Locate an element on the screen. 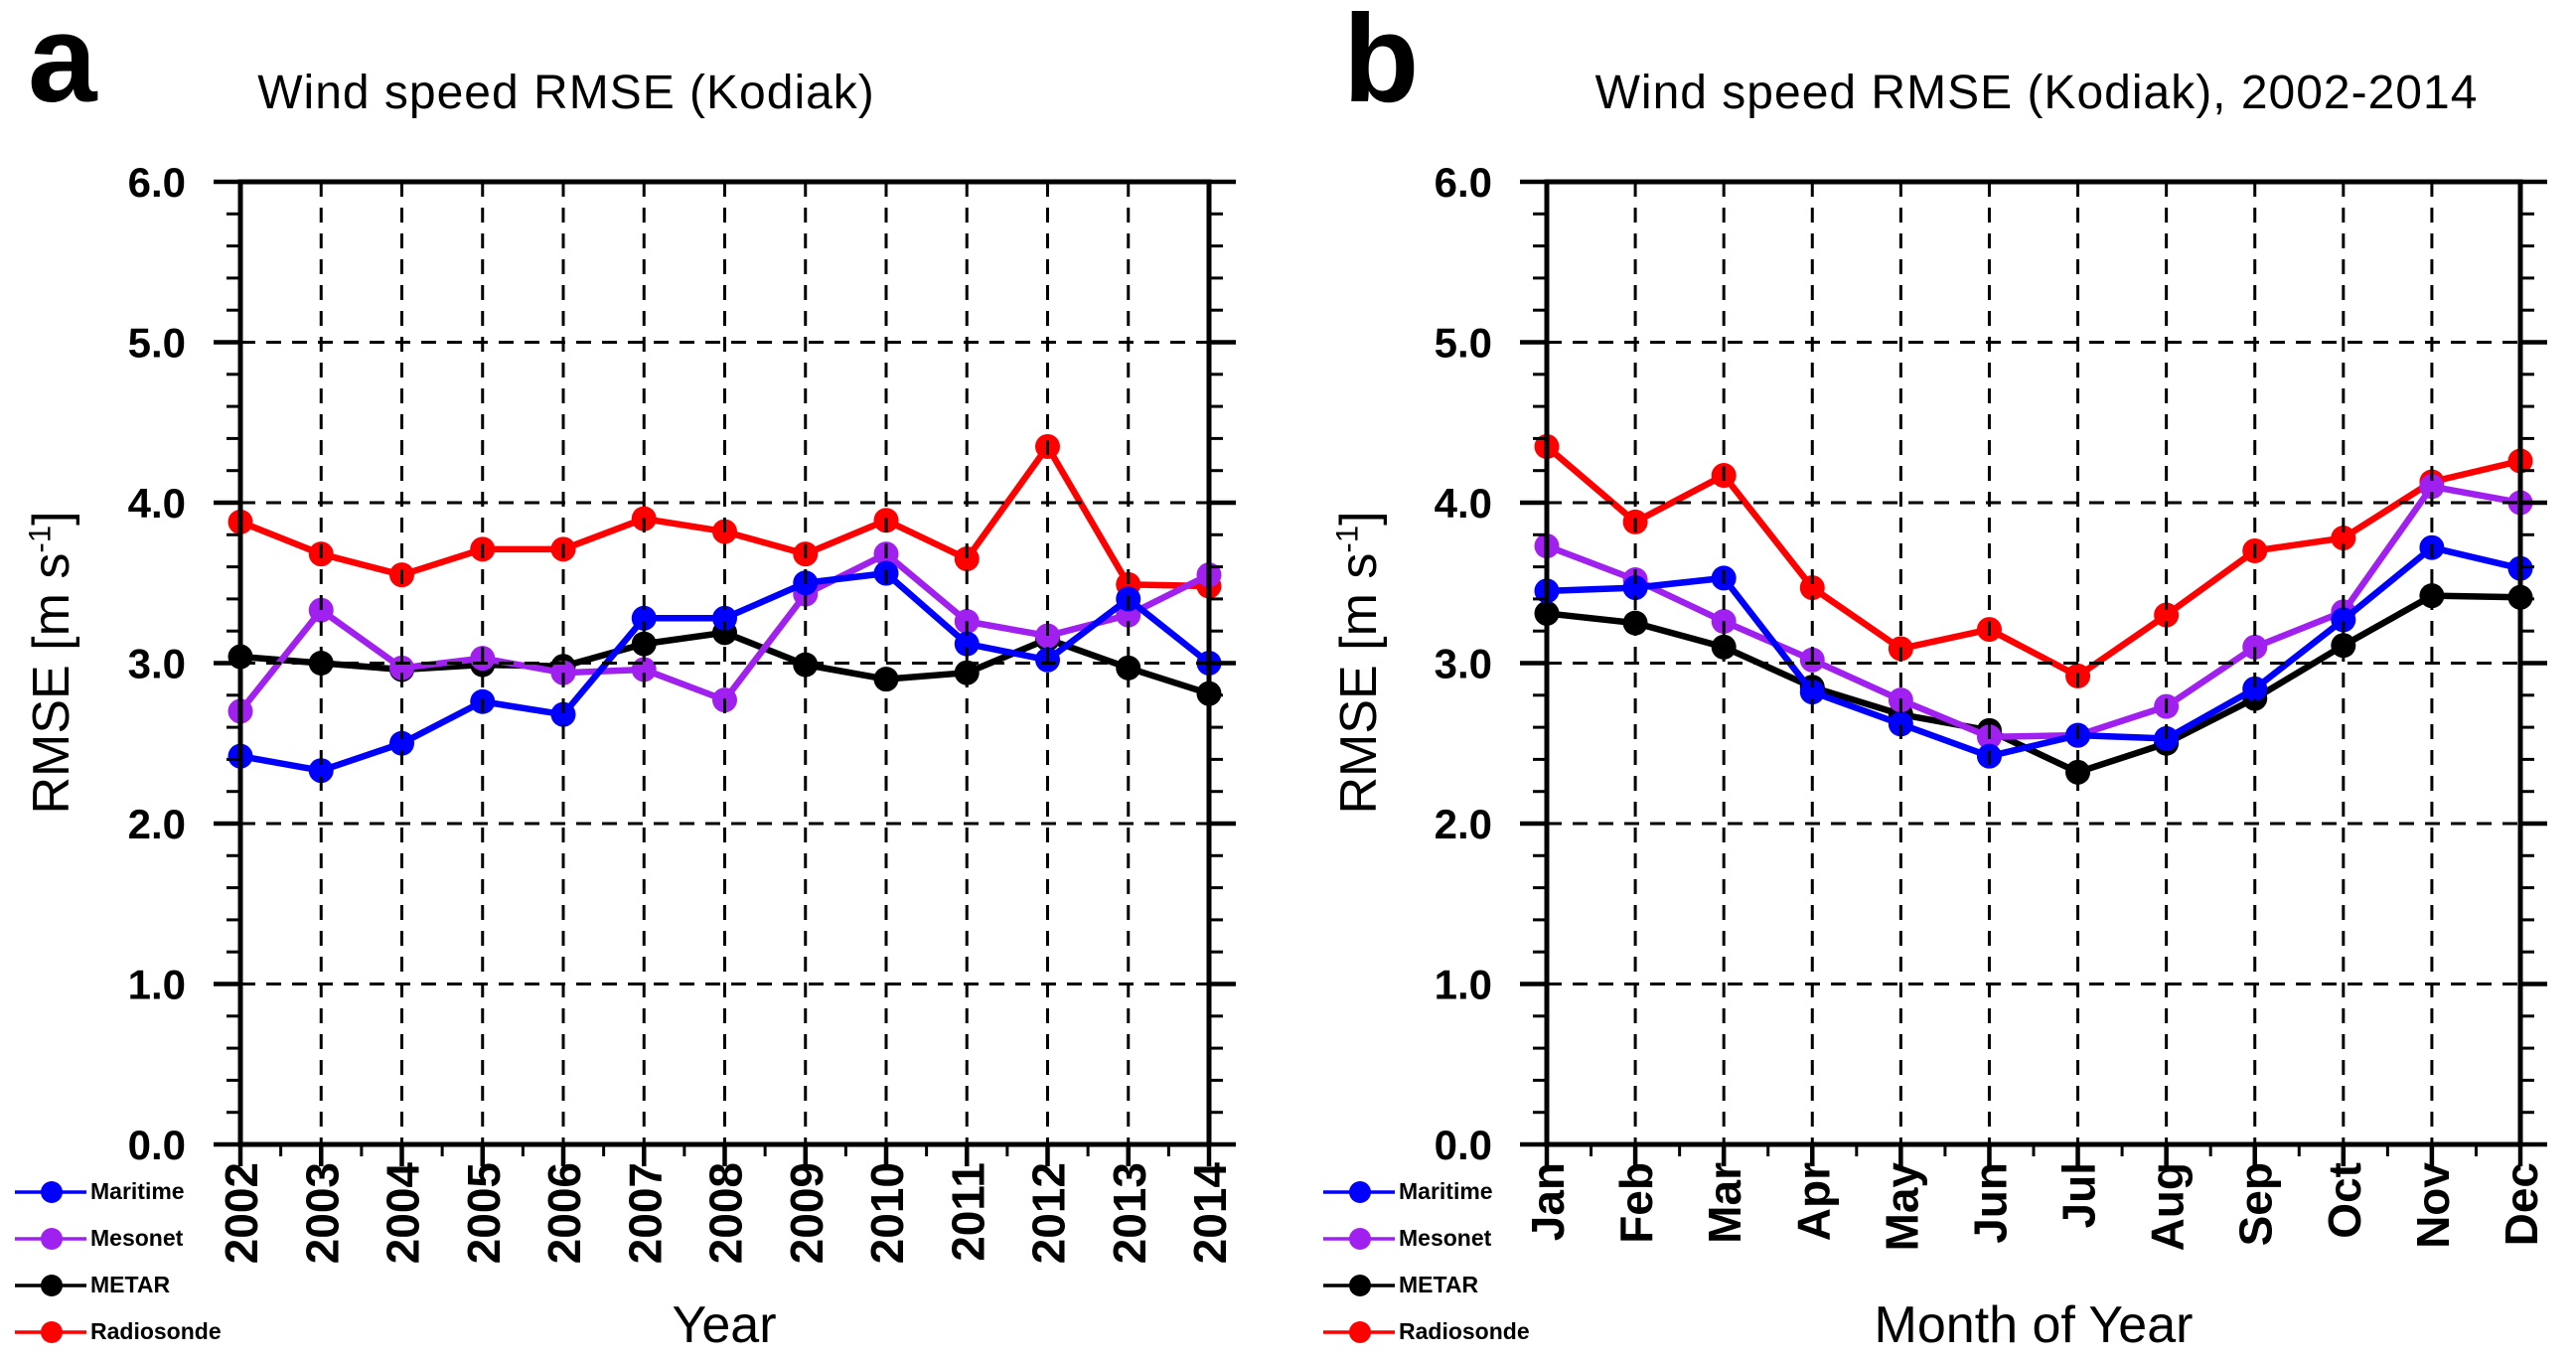 Image resolution: width=2576 pixels, height=1362 pixels. legend-label: Radiosonde is located at coordinates (1464, 1331).